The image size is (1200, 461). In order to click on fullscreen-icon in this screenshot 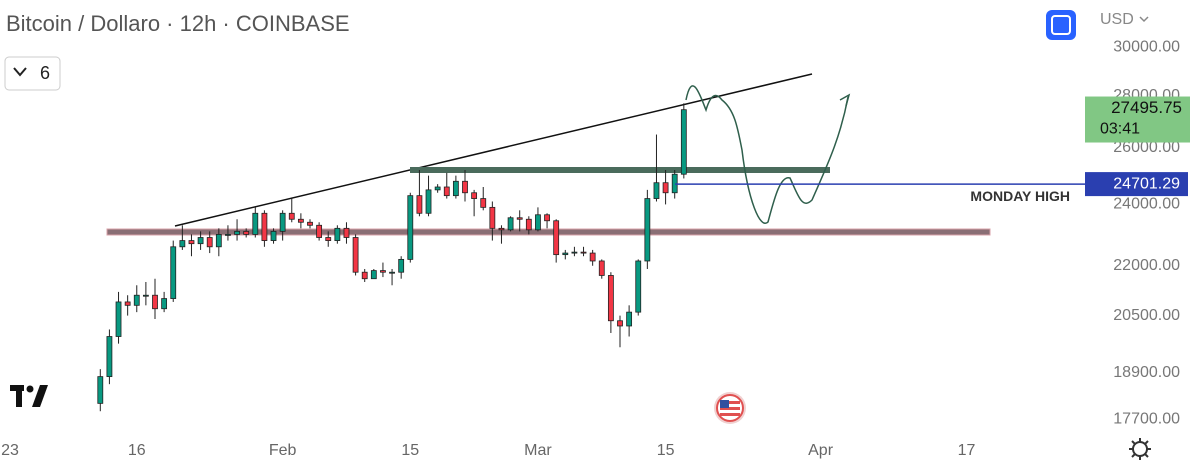, I will do `click(1061, 25)`.